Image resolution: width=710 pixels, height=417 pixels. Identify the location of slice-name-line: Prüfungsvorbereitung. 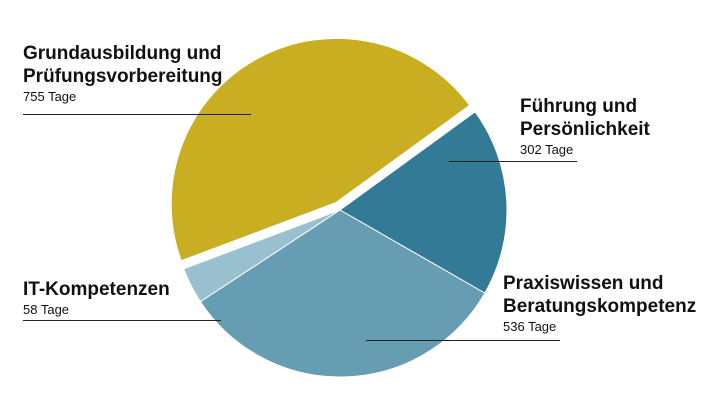
(123, 76).